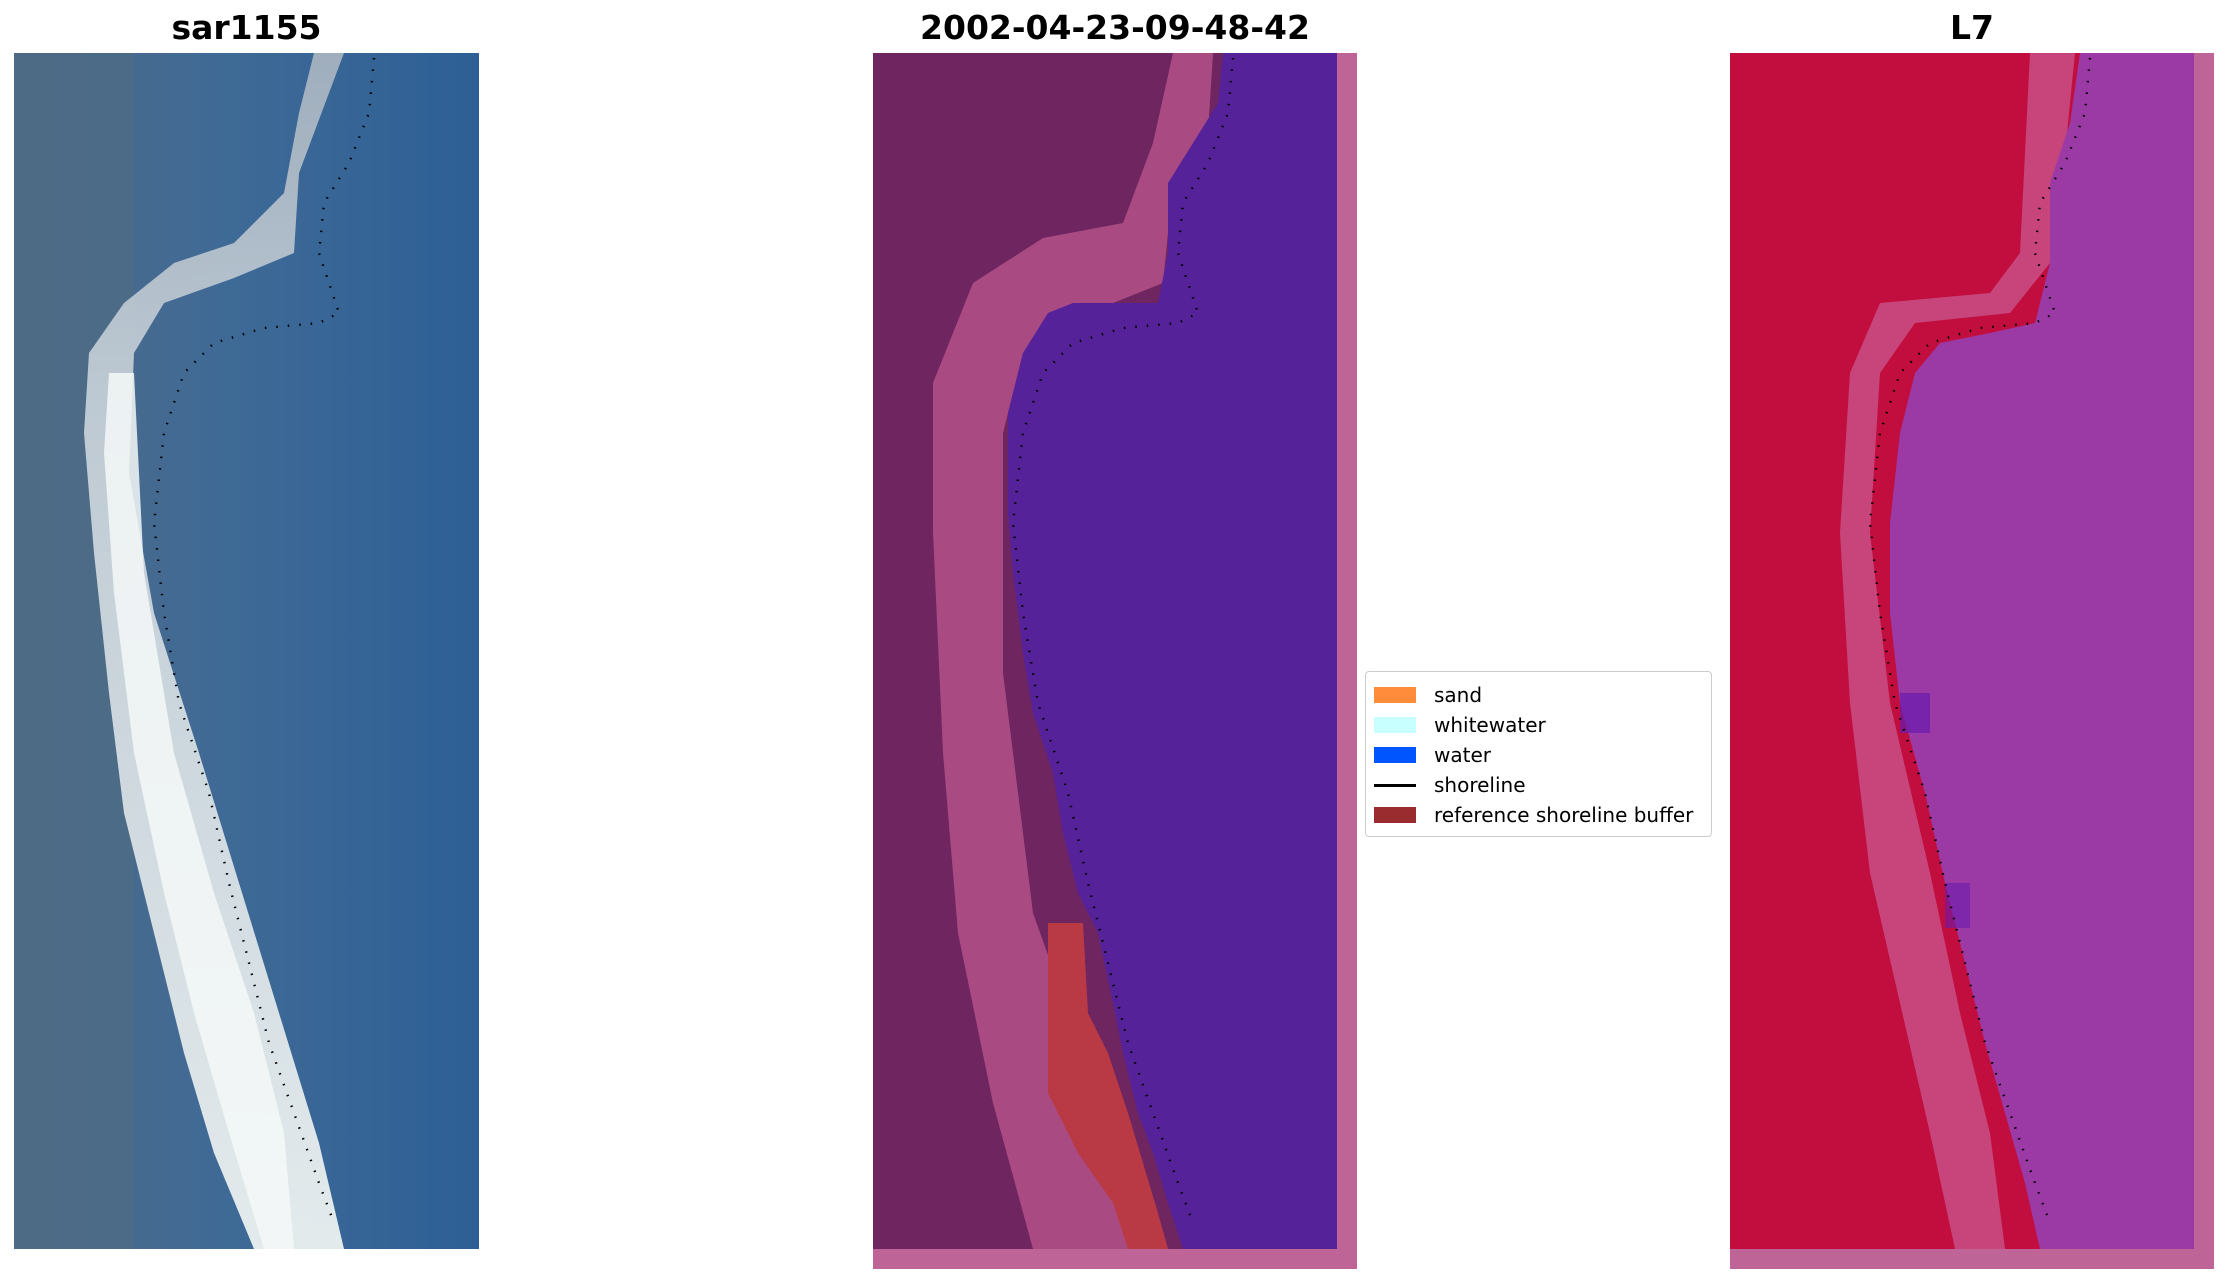 Image resolution: width=2227 pixels, height=1283 pixels. Describe the element at coordinates (1480, 785) in the screenshot. I see `legend-label: shoreline` at that location.